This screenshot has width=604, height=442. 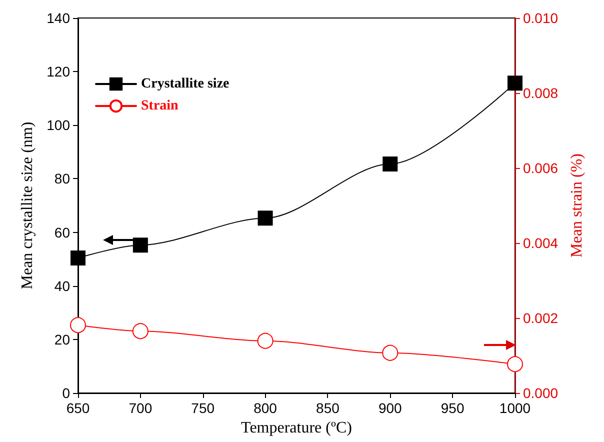 What do you see at coordinates (78, 408) in the screenshot?
I see `x-tick-label: 650` at bounding box center [78, 408].